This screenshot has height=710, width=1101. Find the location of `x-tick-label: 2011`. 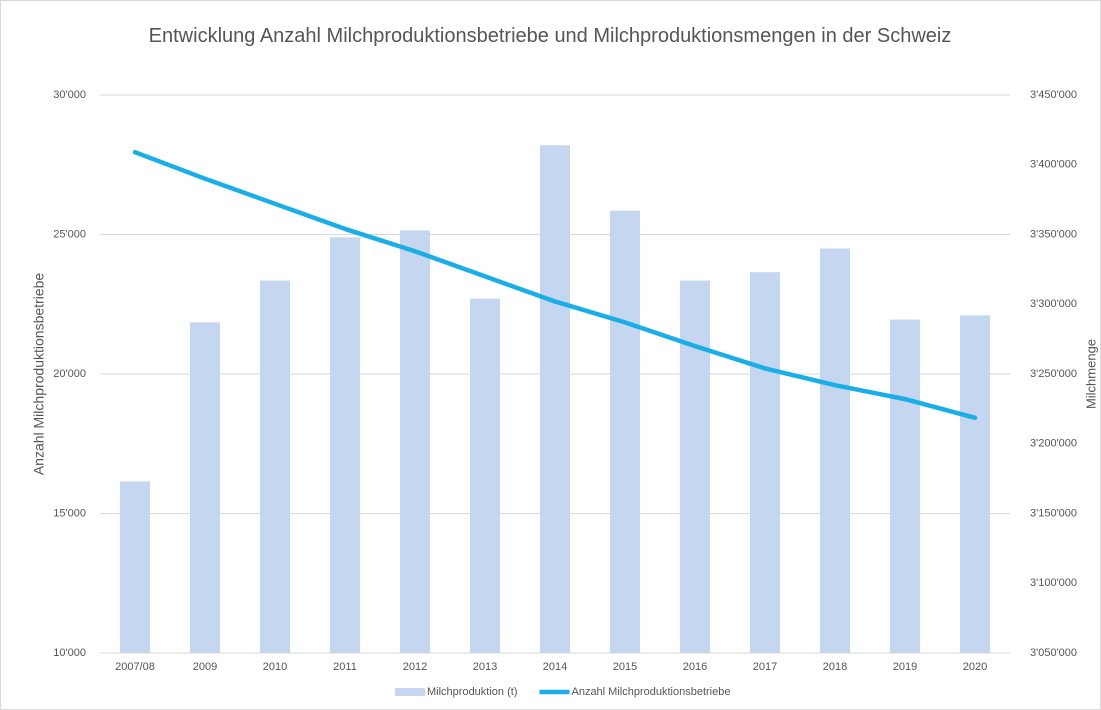

x-tick-label: 2011 is located at coordinates (345, 667).